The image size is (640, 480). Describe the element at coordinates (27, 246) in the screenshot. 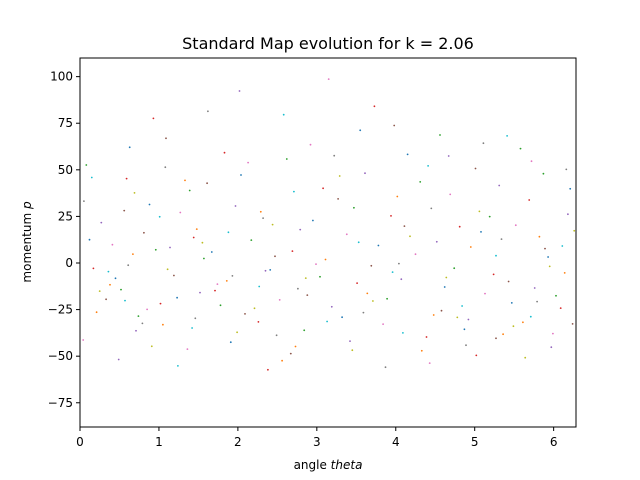

I see `y-axis-label-prefix: momentum` at that location.